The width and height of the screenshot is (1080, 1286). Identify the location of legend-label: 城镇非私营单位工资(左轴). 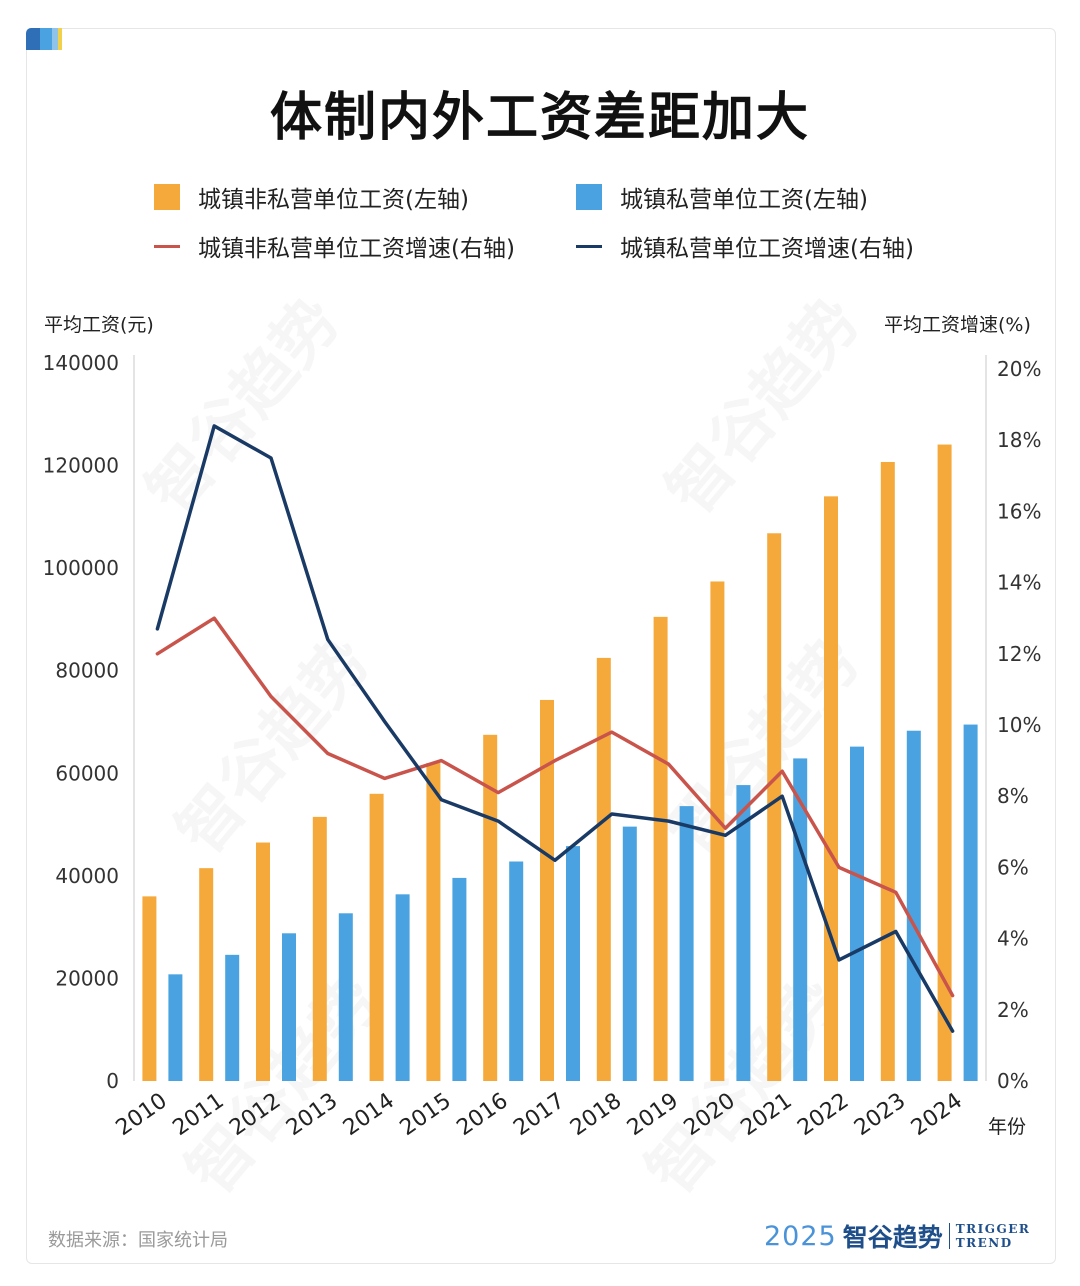
(333, 200).